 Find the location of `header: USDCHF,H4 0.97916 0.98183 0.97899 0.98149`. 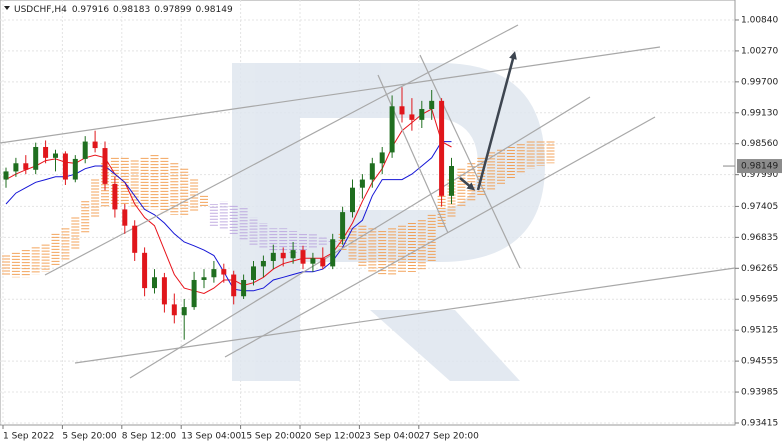

header: USDCHF,H4 0.97916 0.98183 0.97899 0.98149 is located at coordinates (118, 10).